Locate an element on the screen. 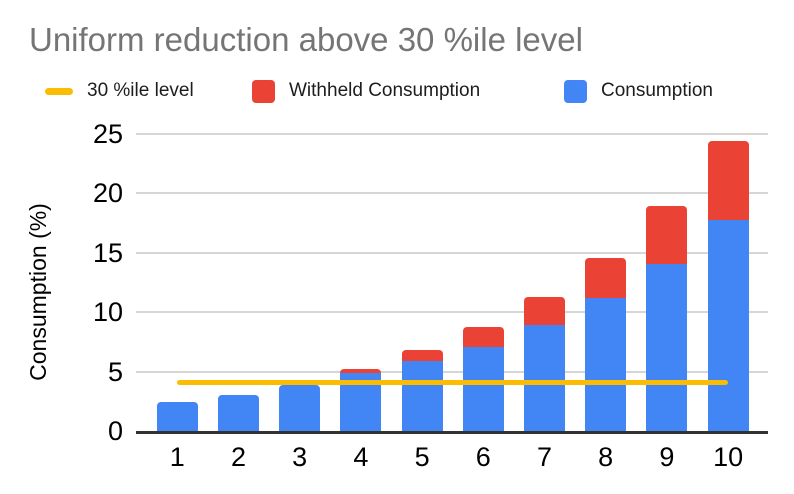  legend-label-consumption: Consumption is located at coordinates (657, 90).